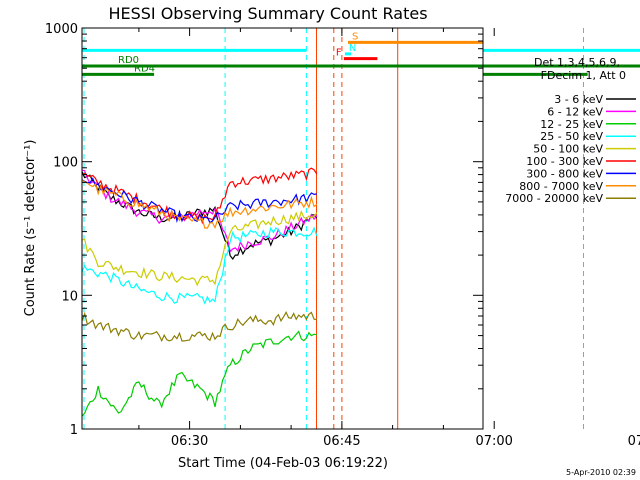 This screenshot has width=640, height=480. Describe the element at coordinates (577, 62) in the screenshot. I see `legend-header-line-1: Det 1,3,4,5,6,9,` at that location.